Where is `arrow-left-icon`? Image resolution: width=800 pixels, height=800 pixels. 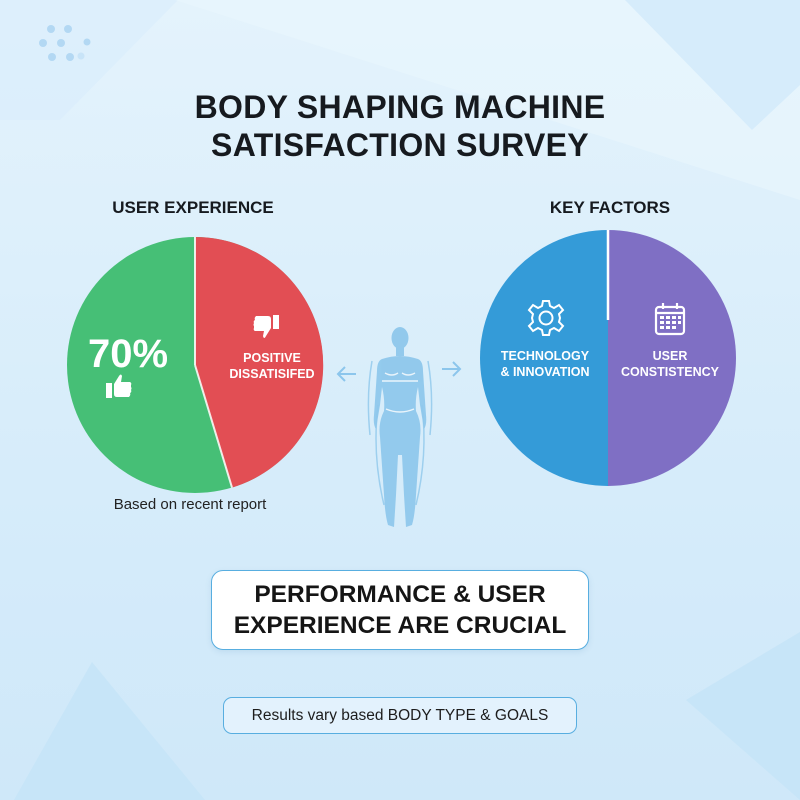
arrow-left-icon is located at coordinates (346, 374).